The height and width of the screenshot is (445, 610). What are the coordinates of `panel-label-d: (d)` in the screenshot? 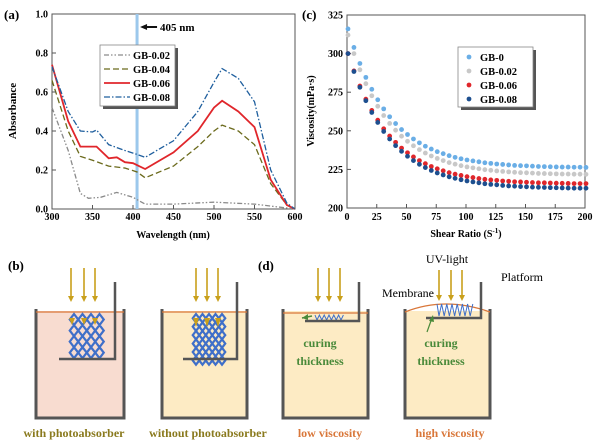 It's located at (266, 265).